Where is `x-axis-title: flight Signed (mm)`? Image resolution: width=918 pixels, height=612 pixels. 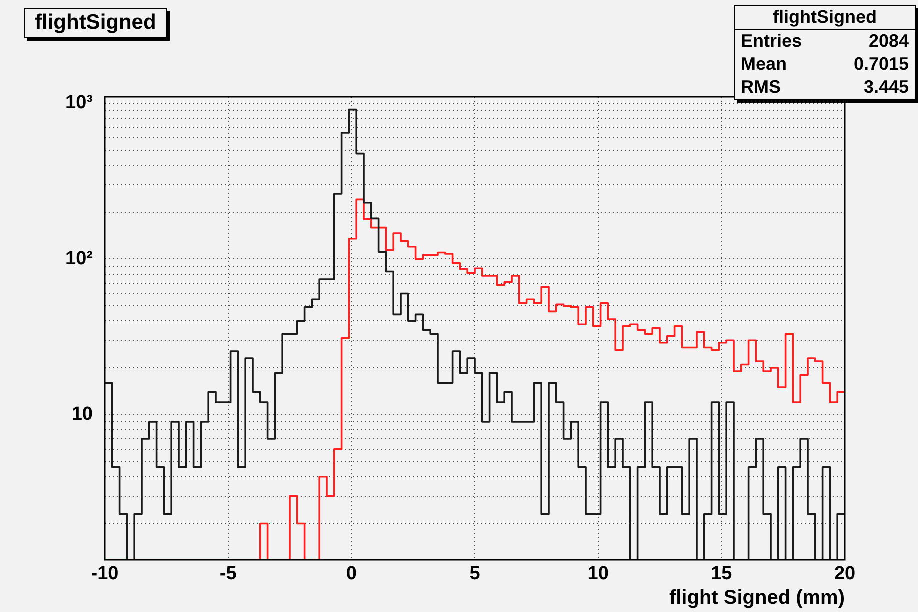
x-axis-title: flight Signed (mm) is located at coordinates (757, 598).